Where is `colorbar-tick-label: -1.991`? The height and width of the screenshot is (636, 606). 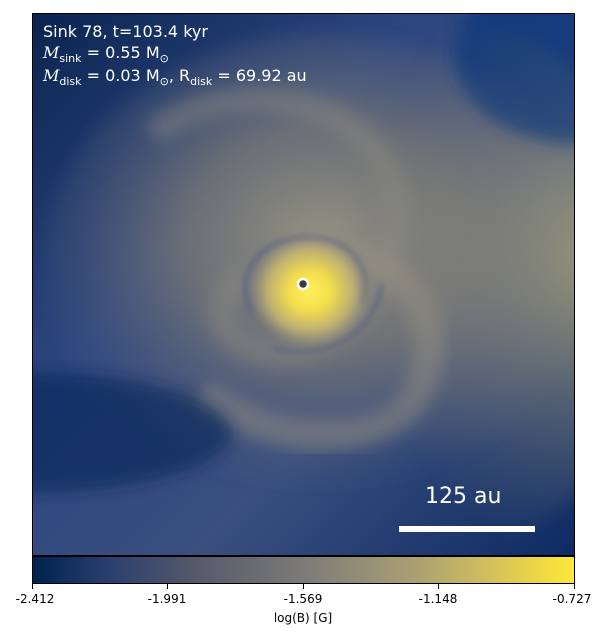 colorbar-tick-label: -1.991 is located at coordinates (167, 599).